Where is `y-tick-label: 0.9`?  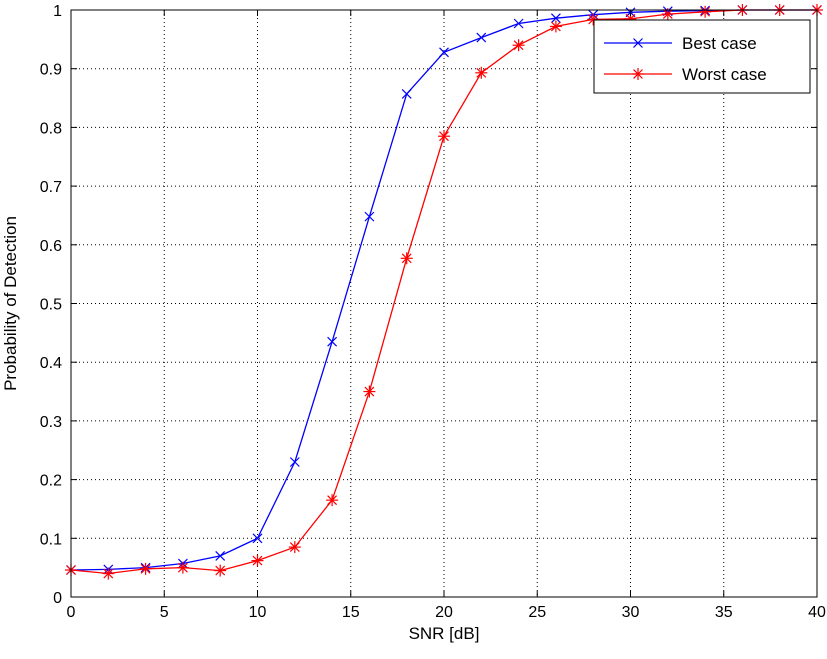
y-tick-label: 0.9 is located at coordinates (51, 70).